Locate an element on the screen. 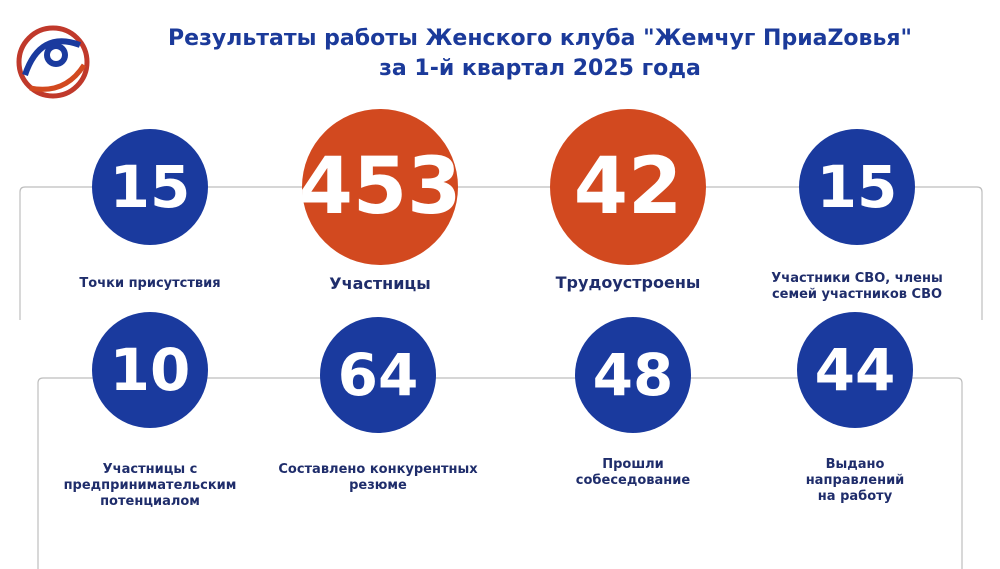 The image size is (1000, 569). stat-label: Участники СВО, члены семей участников СВО is located at coordinates (857, 287).